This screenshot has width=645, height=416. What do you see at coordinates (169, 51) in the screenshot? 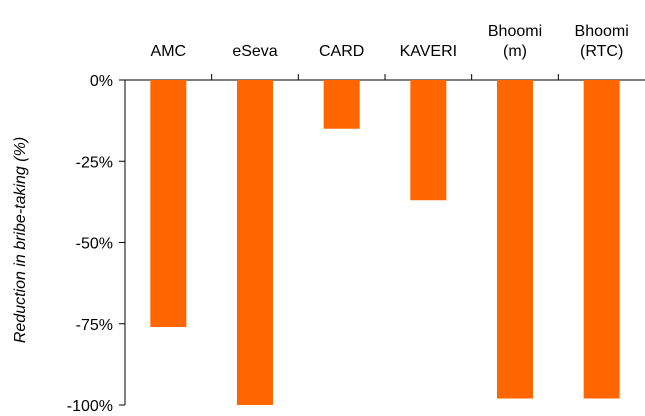
I see `category-label: AMC` at bounding box center [169, 51].